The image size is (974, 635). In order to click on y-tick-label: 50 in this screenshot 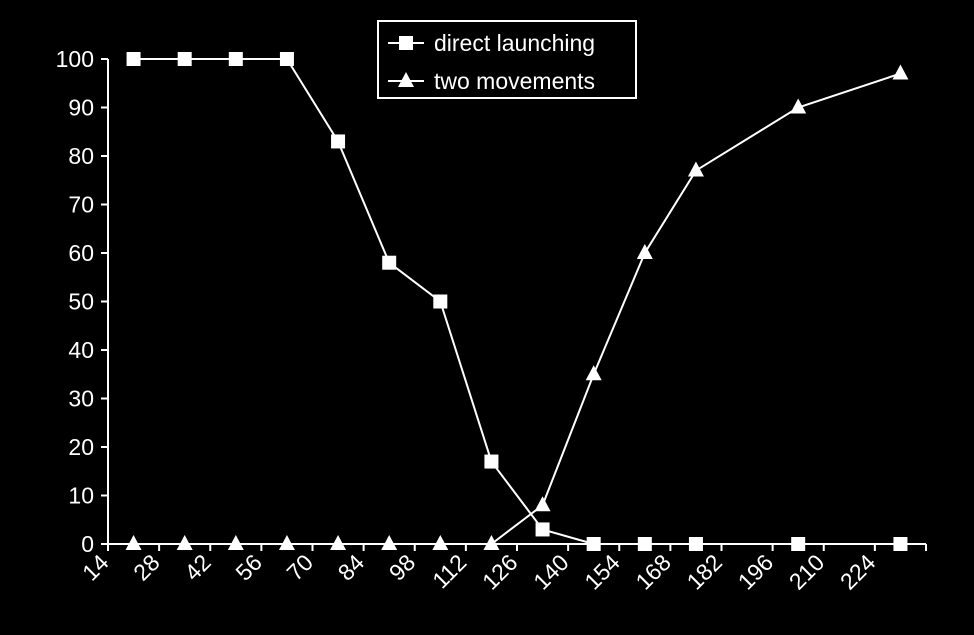, I will do `click(81, 302)`.